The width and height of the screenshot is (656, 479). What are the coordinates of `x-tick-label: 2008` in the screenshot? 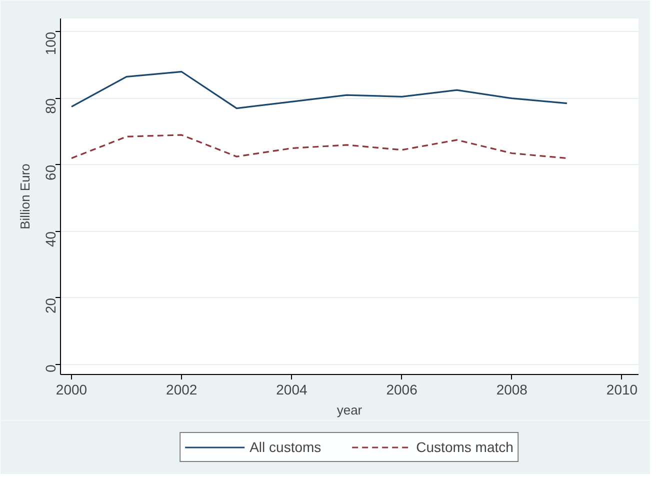 It's located at (512, 390).